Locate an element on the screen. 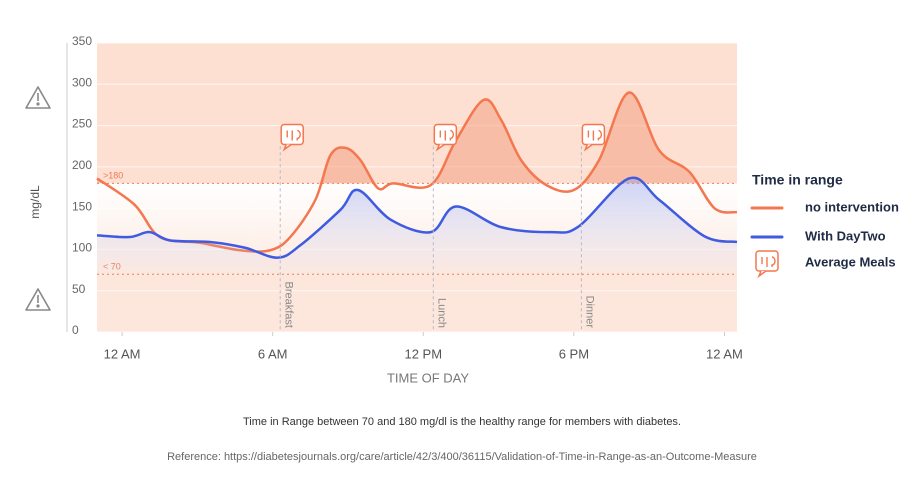  y-tick-label: 100 is located at coordinates (82, 248).